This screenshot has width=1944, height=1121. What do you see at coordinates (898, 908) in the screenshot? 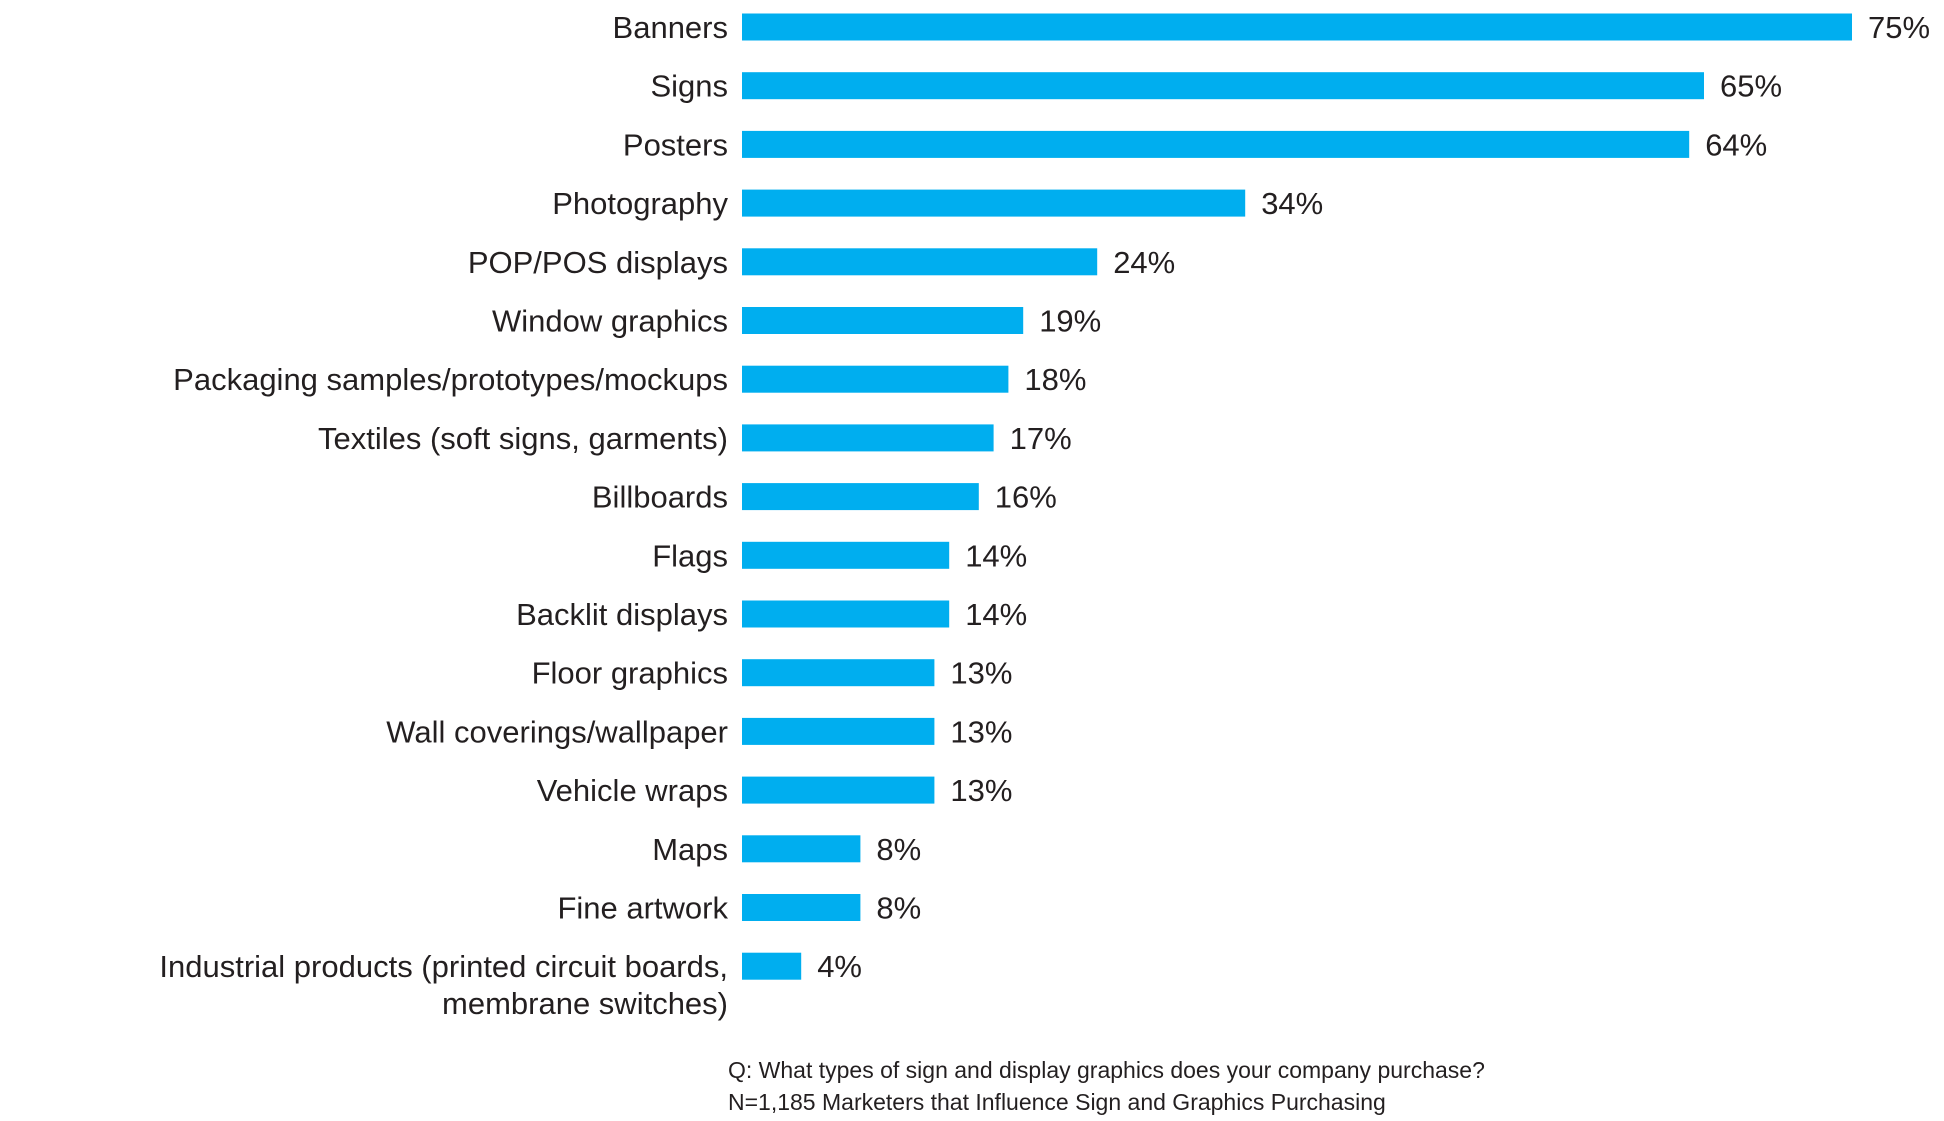
I see `value-label-15: 8%` at bounding box center [898, 908].